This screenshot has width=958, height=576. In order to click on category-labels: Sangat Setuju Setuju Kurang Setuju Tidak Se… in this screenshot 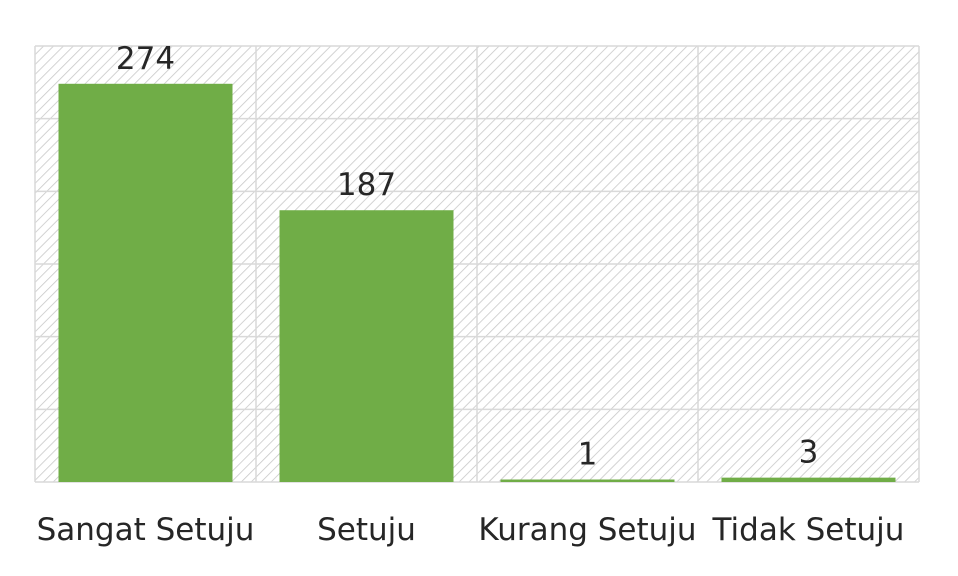, I will do `click(471, 530)`.